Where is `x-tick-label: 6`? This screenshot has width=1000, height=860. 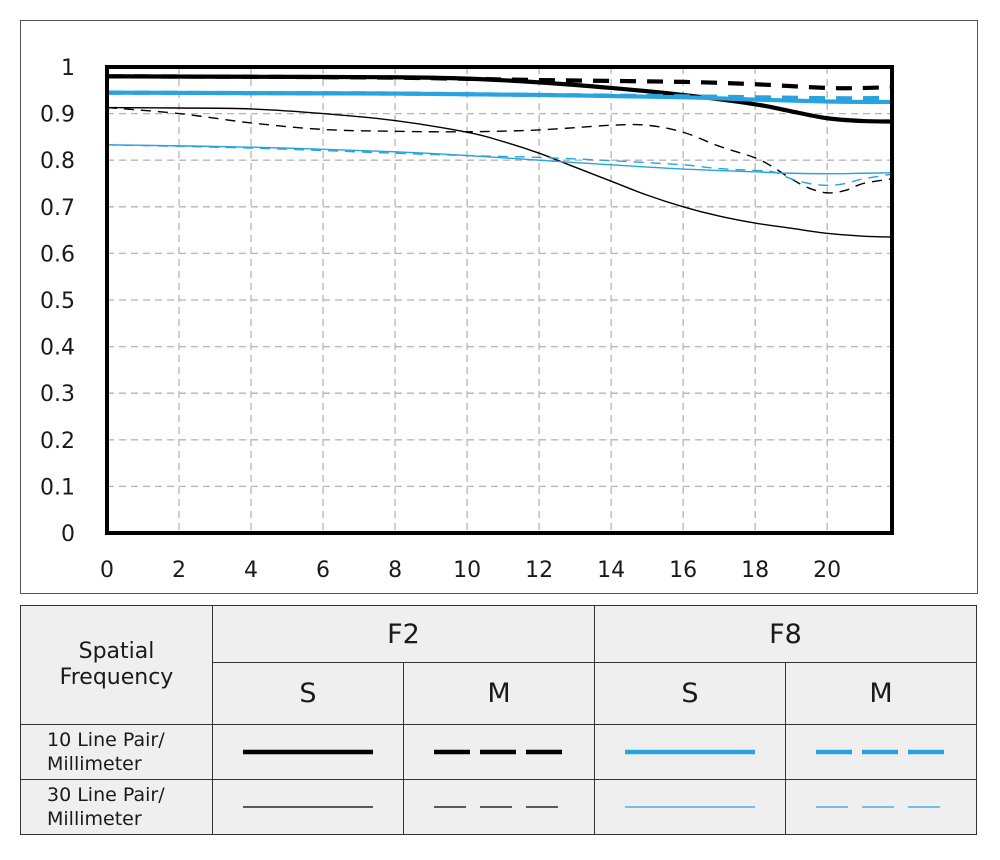
x-tick-label: 6 is located at coordinates (323, 570).